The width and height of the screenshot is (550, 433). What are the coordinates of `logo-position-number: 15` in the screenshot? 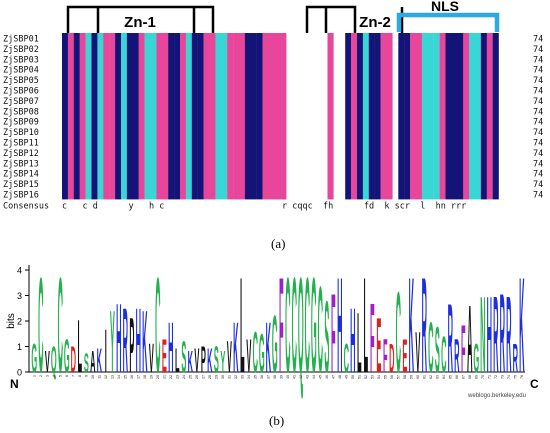 It's located at (126, 377).